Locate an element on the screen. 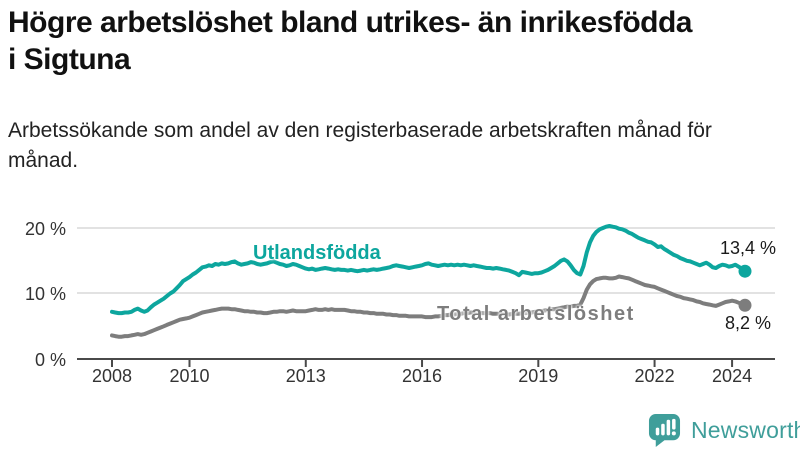 The image size is (800, 450). series-endpoint-total-arbetsloshet is located at coordinates (745, 305).